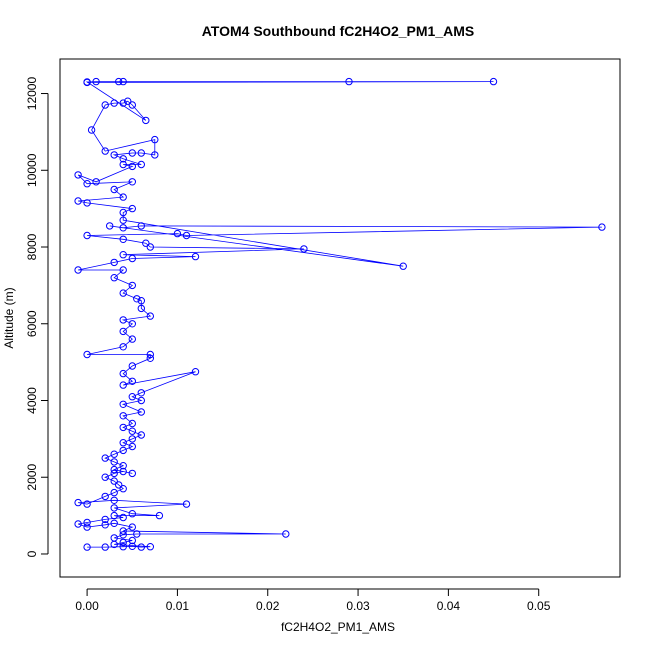 The width and height of the screenshot is (650, 650). I want to click on x-tick-label: 0.03, so click(358, 606).